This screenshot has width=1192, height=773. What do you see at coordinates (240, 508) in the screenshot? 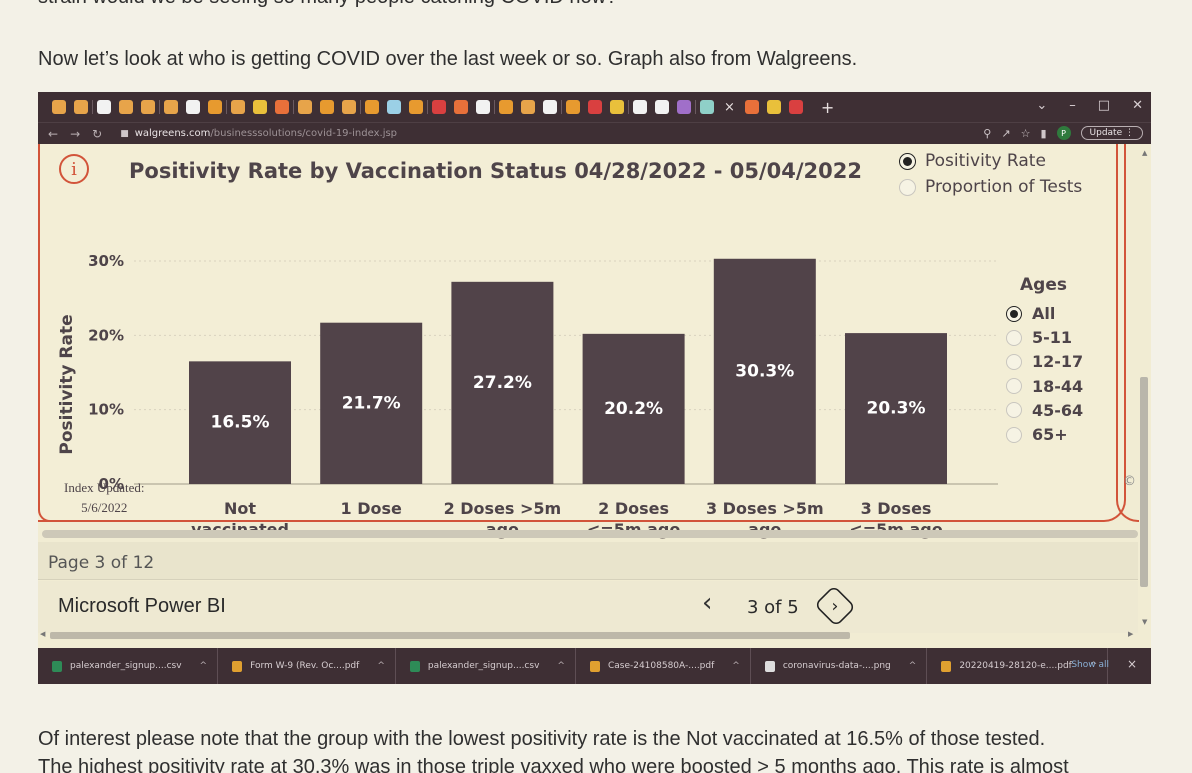
I see `x-category-label: Not` at bounding box center [240, 508].